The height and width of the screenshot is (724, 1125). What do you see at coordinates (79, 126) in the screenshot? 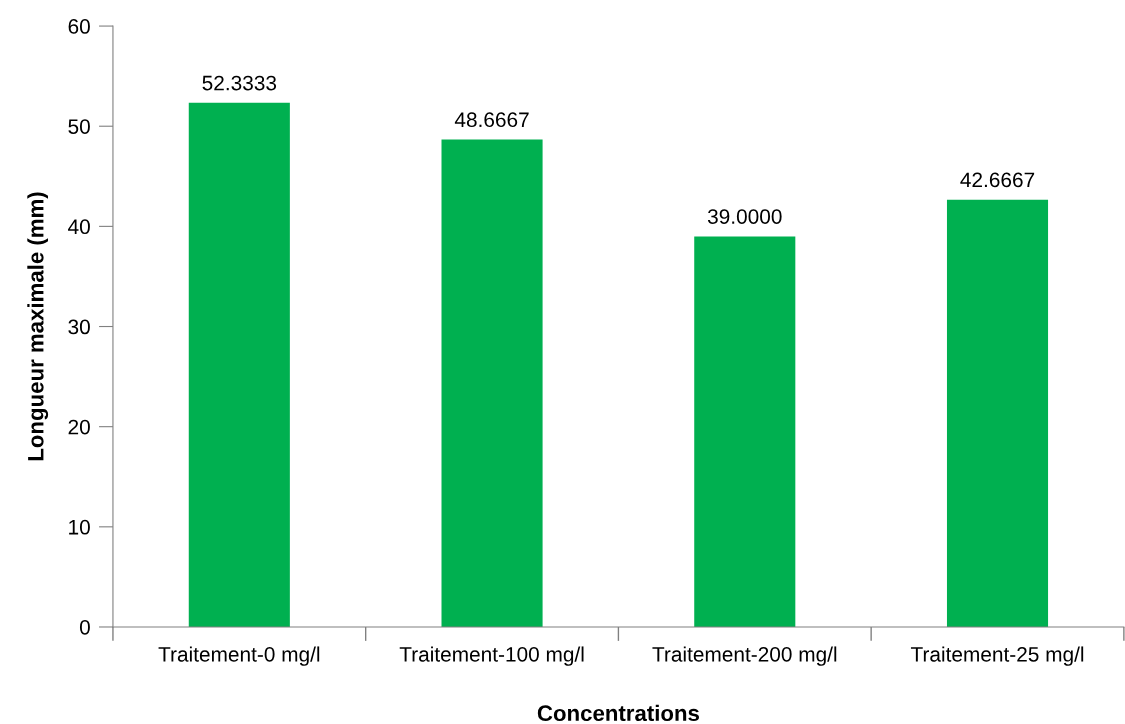
I see `y-tick-label: 50` at bounding box center [79, 126].